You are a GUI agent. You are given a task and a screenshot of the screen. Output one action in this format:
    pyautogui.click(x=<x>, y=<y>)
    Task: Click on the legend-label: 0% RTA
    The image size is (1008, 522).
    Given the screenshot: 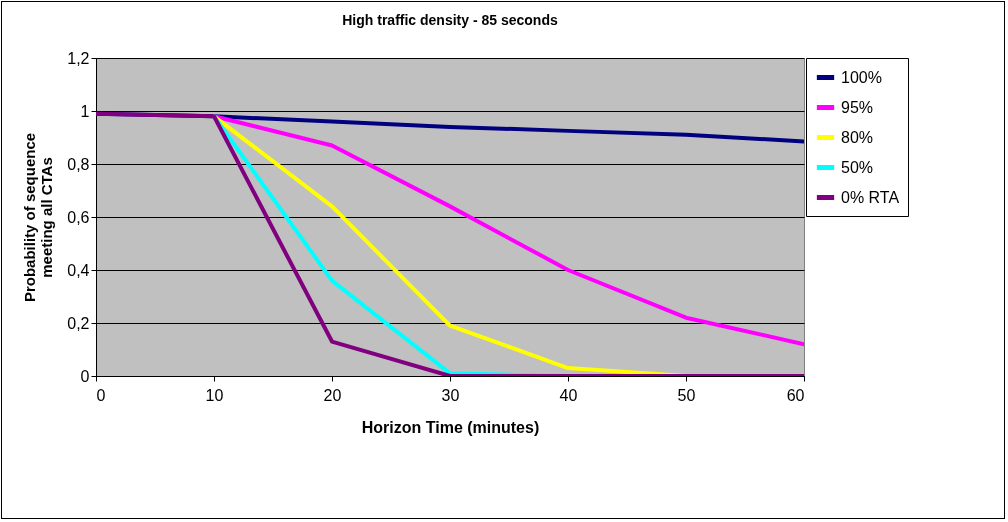 What is the action you would take?
    pyautogui.click(x=870, y=197)
    